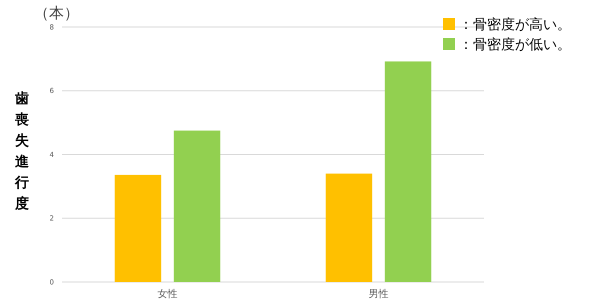 The height and width of the screenshot is (304, 593). I want to click on x-tick-label: 女性, so click(168, 294).